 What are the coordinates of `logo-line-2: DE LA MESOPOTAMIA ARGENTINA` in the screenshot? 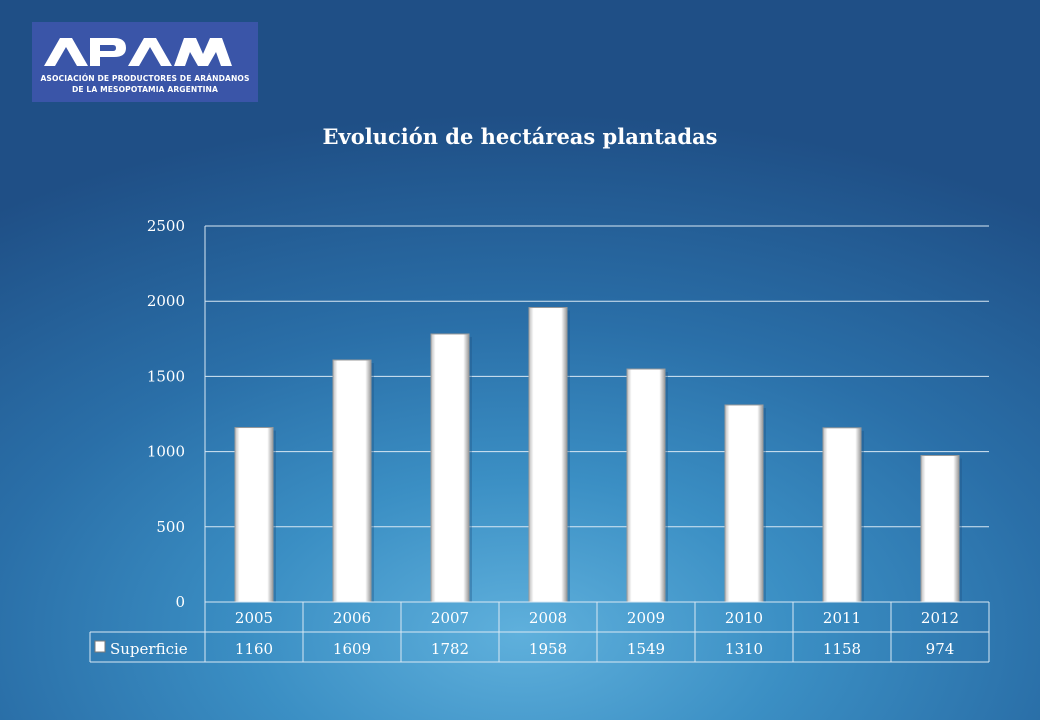 It's located at (145, 89).